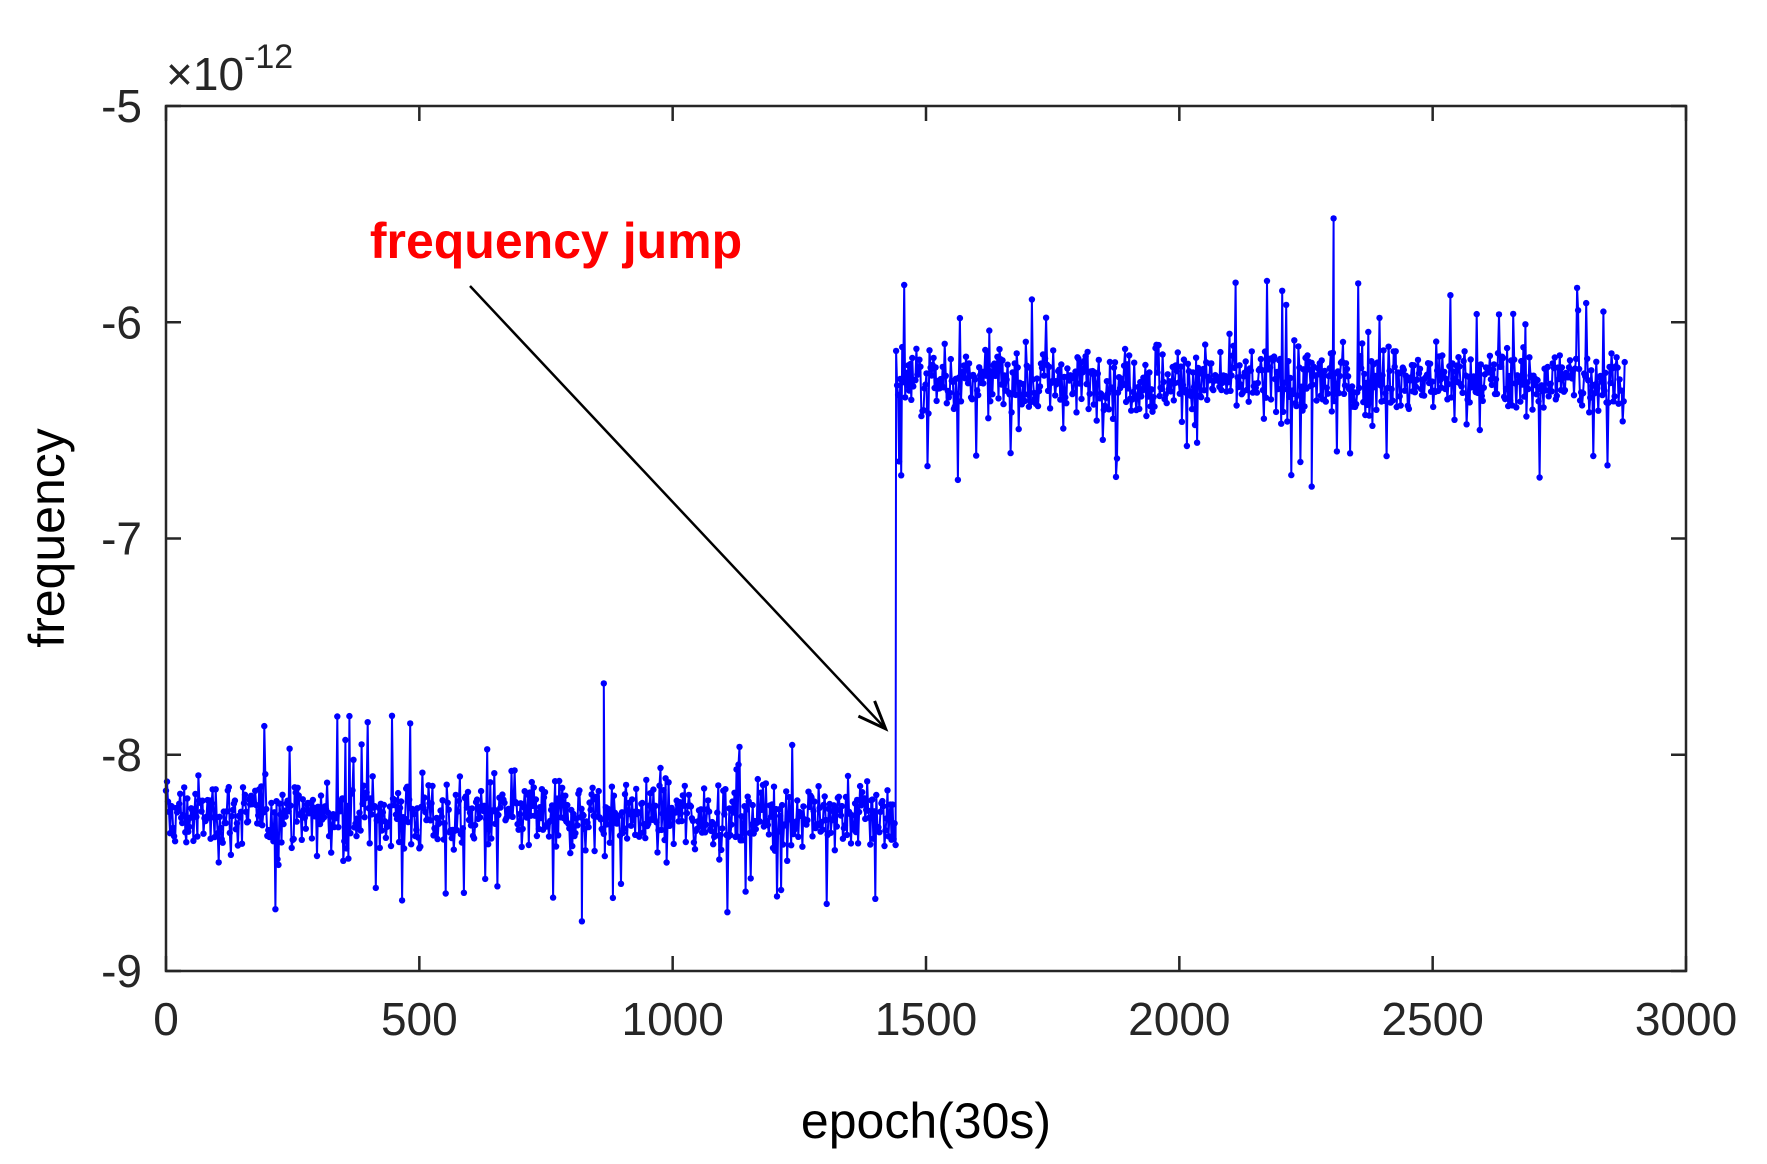  What do you see at coordinates (1686, 1019) in the screenshot?
I see `x-tick-label: 3000` at bounding box center [1686, 1019].